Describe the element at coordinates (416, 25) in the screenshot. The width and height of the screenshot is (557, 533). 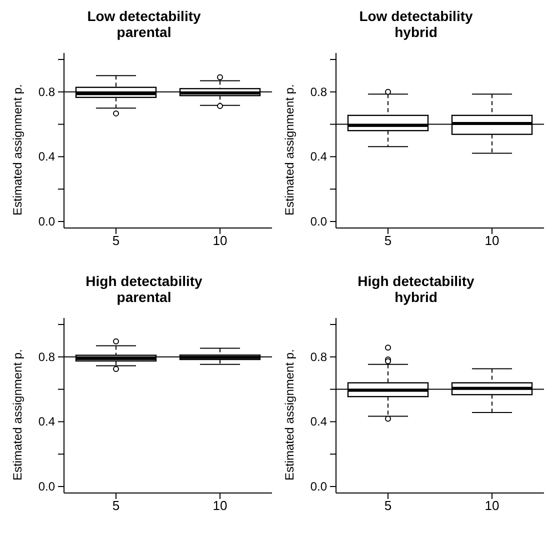
I see `chart-title: Low detectability hybrid` at that location.